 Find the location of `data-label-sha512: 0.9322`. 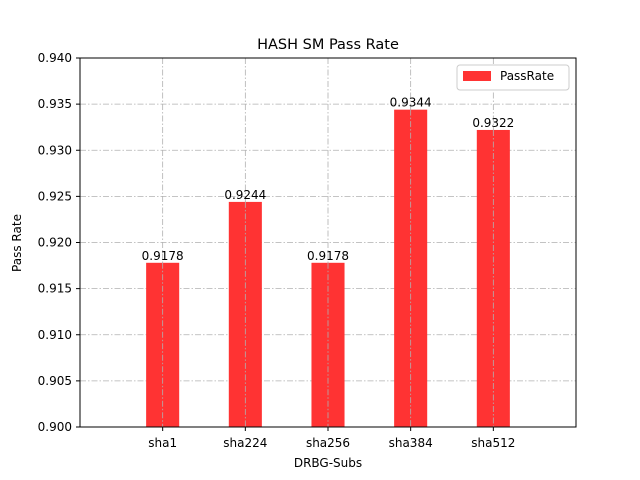

data-label-sha512: 0.9322 is located at coordinates (493, 123).